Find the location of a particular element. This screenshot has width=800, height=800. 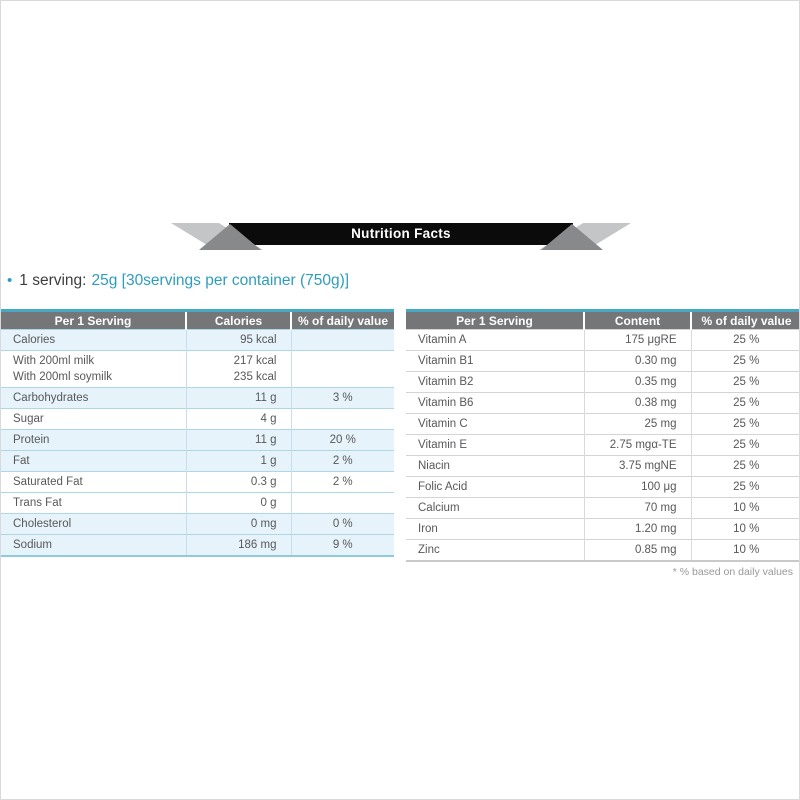

cell-name: Cholesterol is located at coordinates (93, 524).